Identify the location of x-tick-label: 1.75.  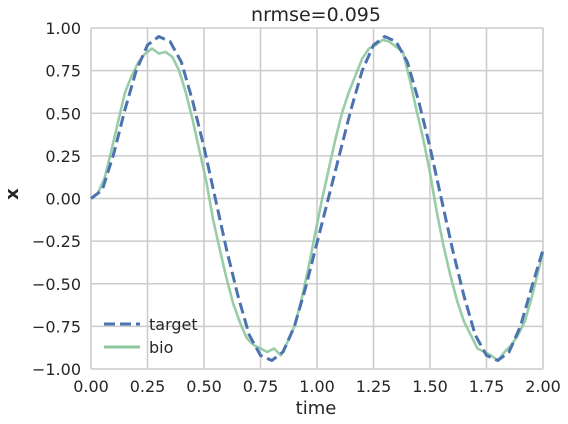
(487, 386).